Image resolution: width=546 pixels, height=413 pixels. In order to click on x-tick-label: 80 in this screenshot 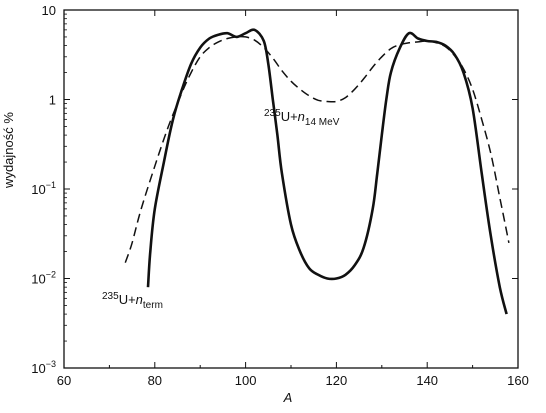, I will do `click(155, 380)`.